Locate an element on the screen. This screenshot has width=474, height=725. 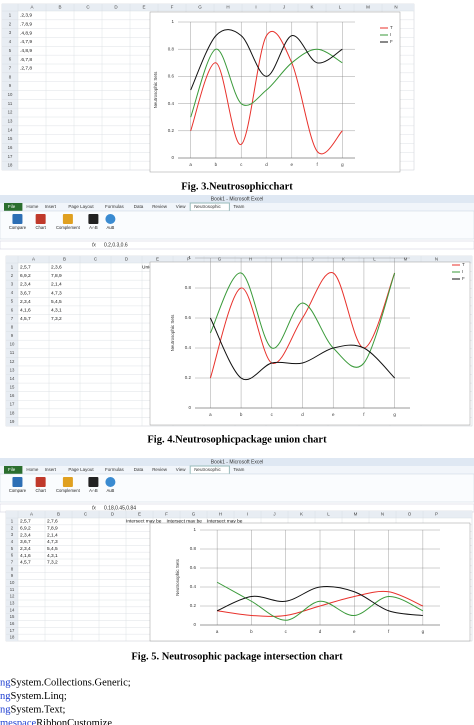
cell-header: Intersect may be is located at coordinates (144, 522).